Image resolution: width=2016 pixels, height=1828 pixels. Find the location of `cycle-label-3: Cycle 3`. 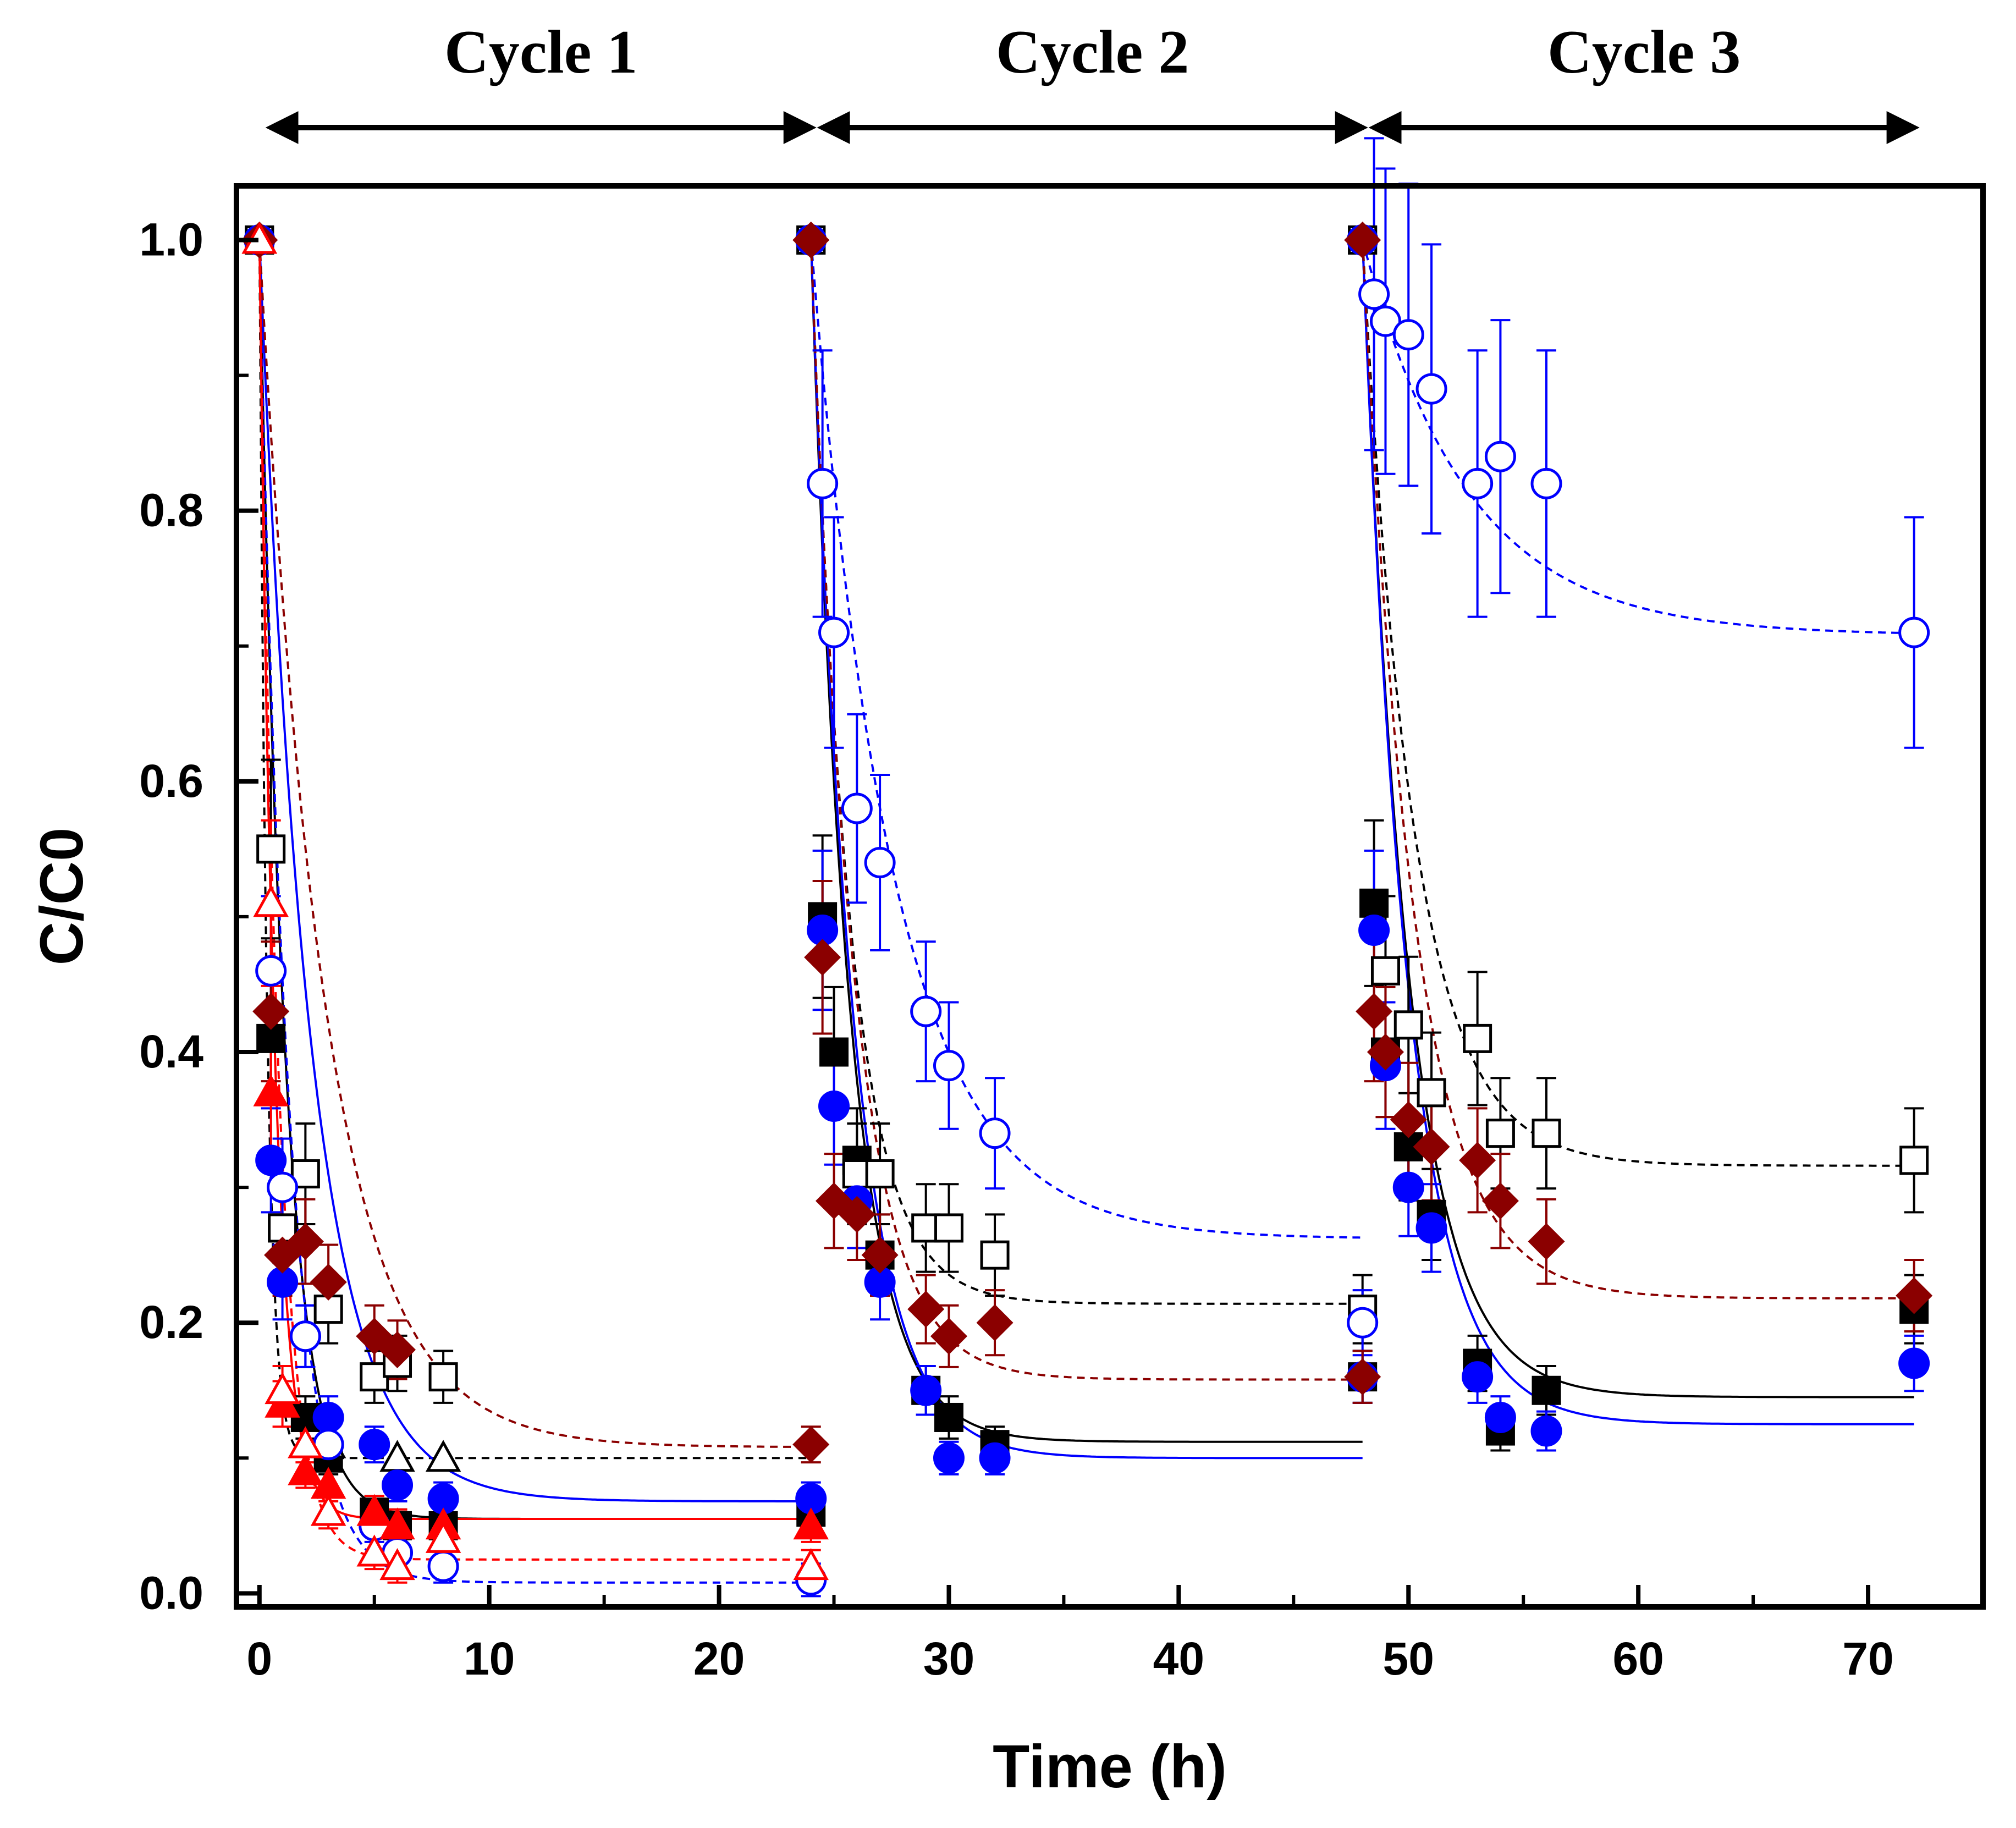

cycle-label-3: Cycle 3 is located at coordinates (1643, 52).